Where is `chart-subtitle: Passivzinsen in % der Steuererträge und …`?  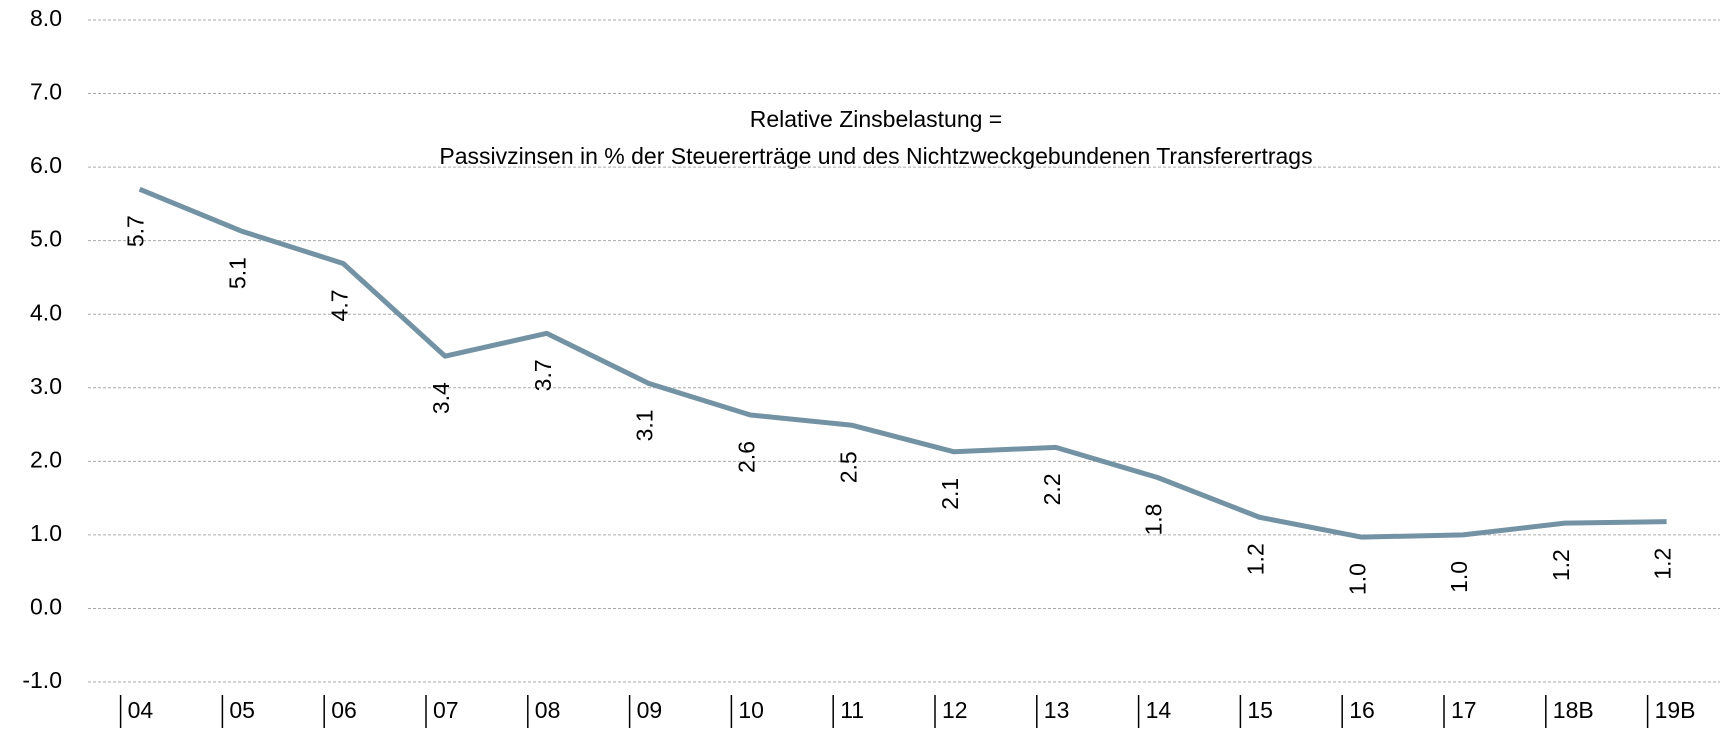
chart-subtitle: Passivzinsen in % der Steuererträge und … is located at coordinates (875, 156).